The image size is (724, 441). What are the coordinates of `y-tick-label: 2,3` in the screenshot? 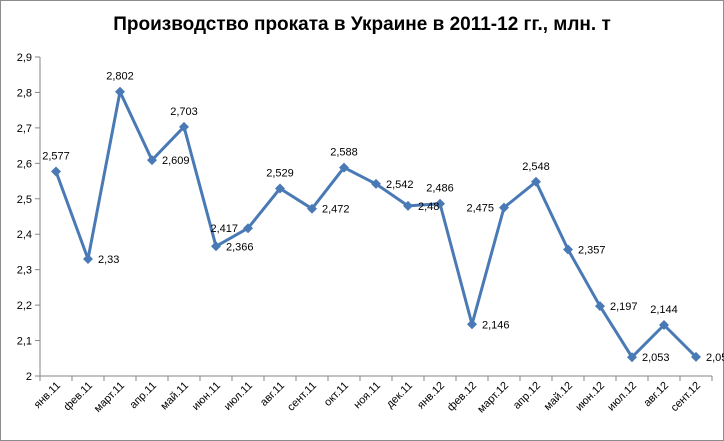 It's located at (24, 271).